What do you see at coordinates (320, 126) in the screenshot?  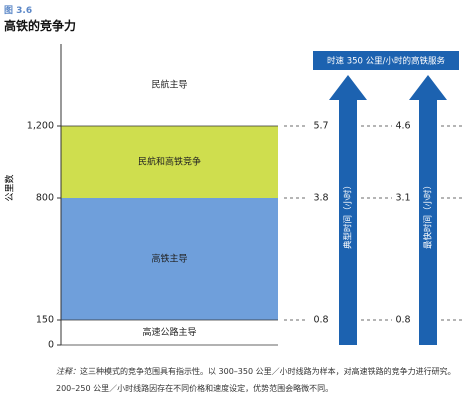 I see `typical-time-value: 5.7` at bounding box center [320, 126].